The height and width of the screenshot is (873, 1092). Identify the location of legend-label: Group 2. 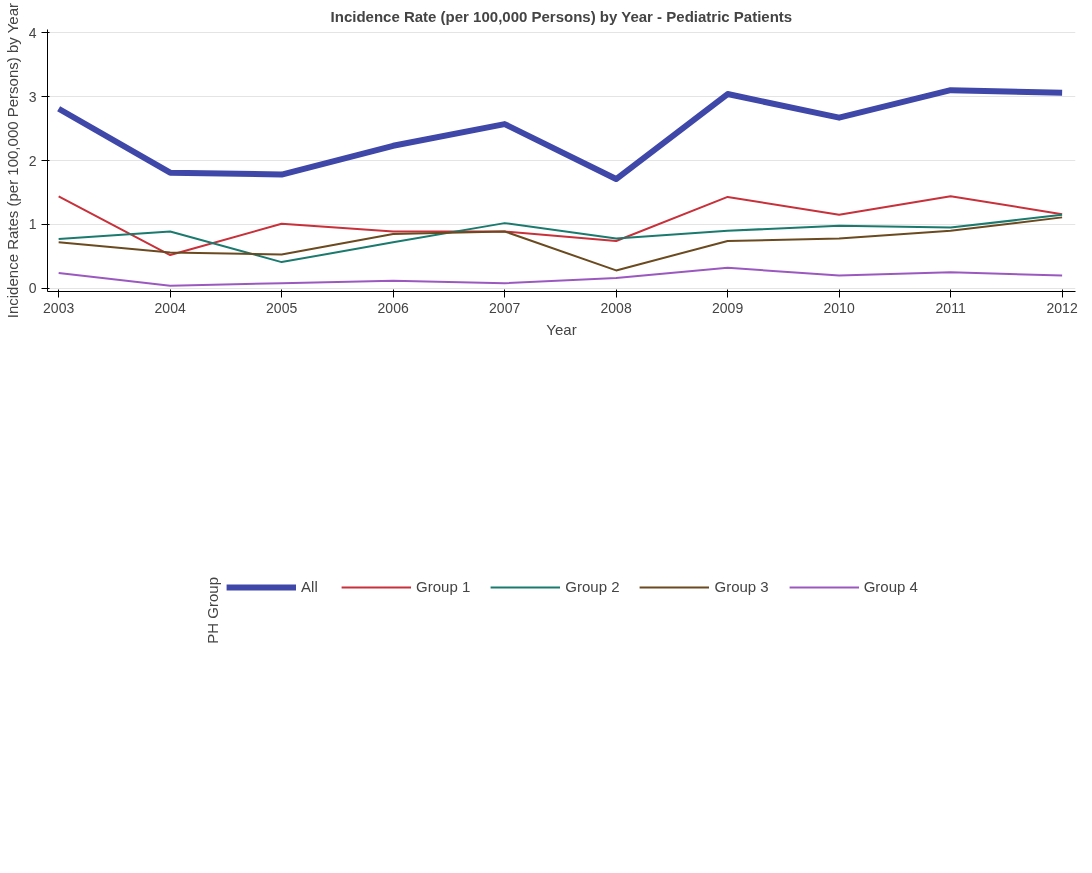
(592, 587).